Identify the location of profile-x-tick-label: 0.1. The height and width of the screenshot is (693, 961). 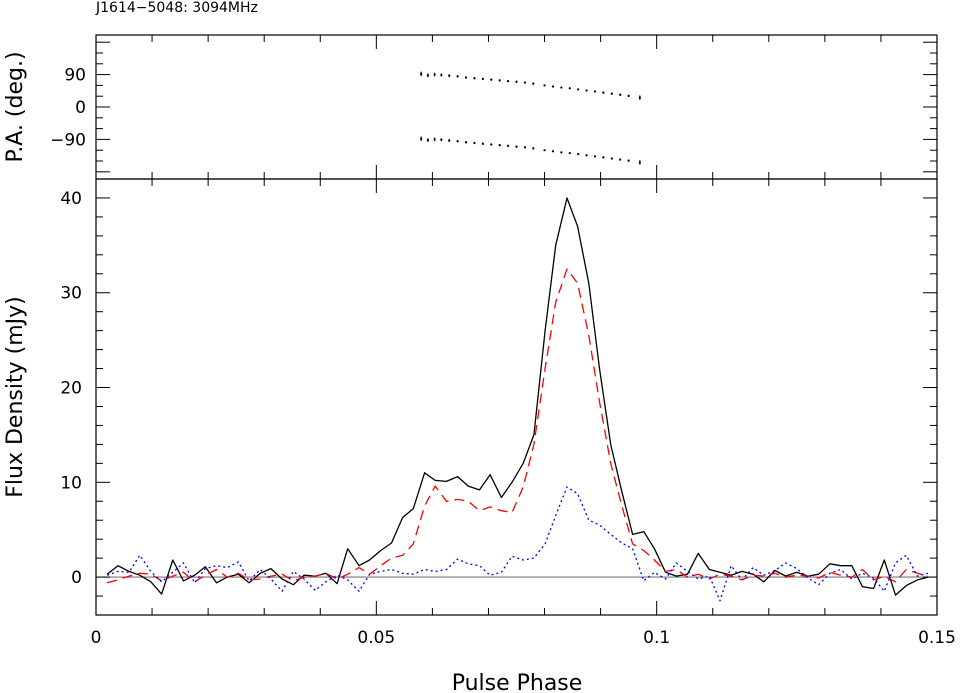
(656, 638).